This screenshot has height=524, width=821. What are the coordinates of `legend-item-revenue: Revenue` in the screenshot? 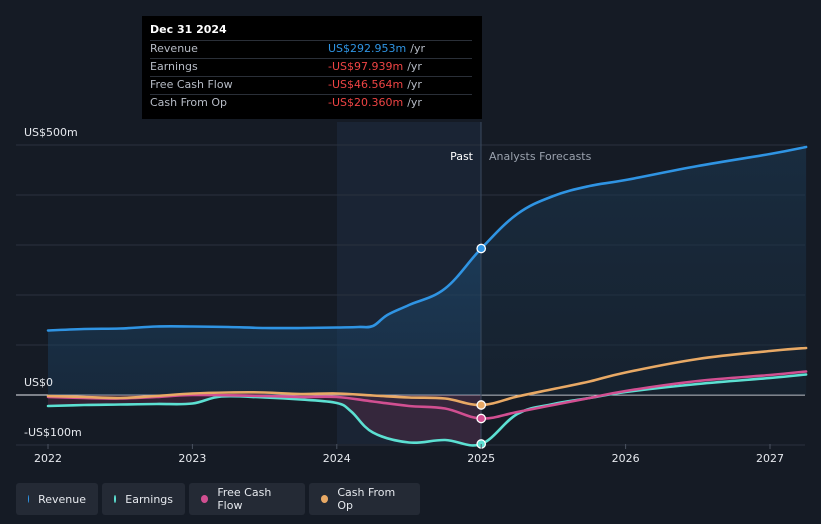 It's located at (57, 499).